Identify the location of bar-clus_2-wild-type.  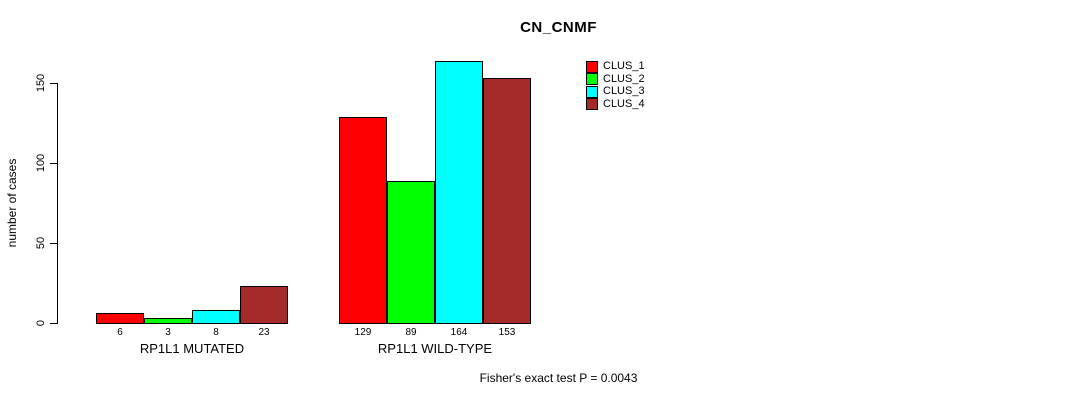
(411, 252).